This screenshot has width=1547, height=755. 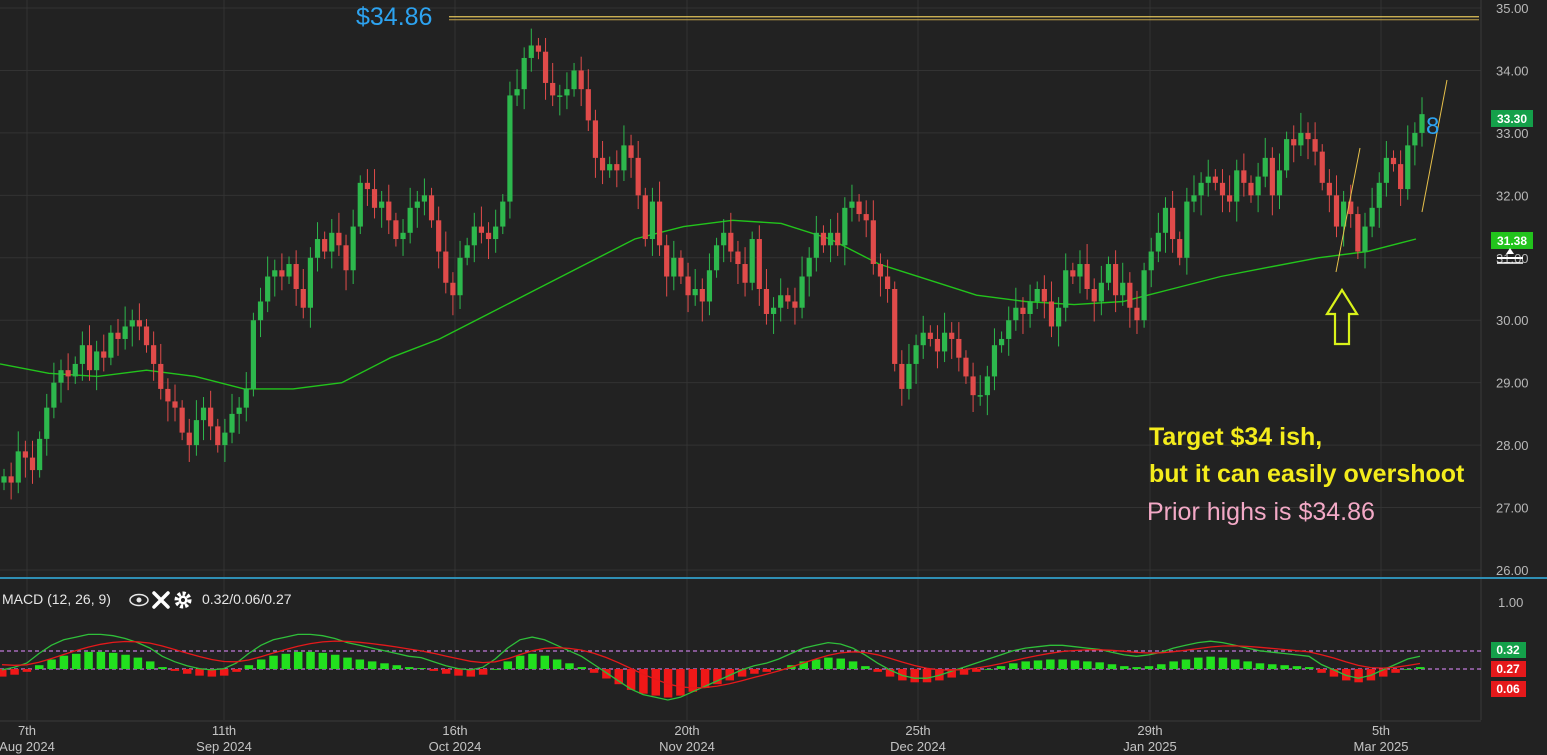 I want to click on gear-icon, so click(x=183, y=600).